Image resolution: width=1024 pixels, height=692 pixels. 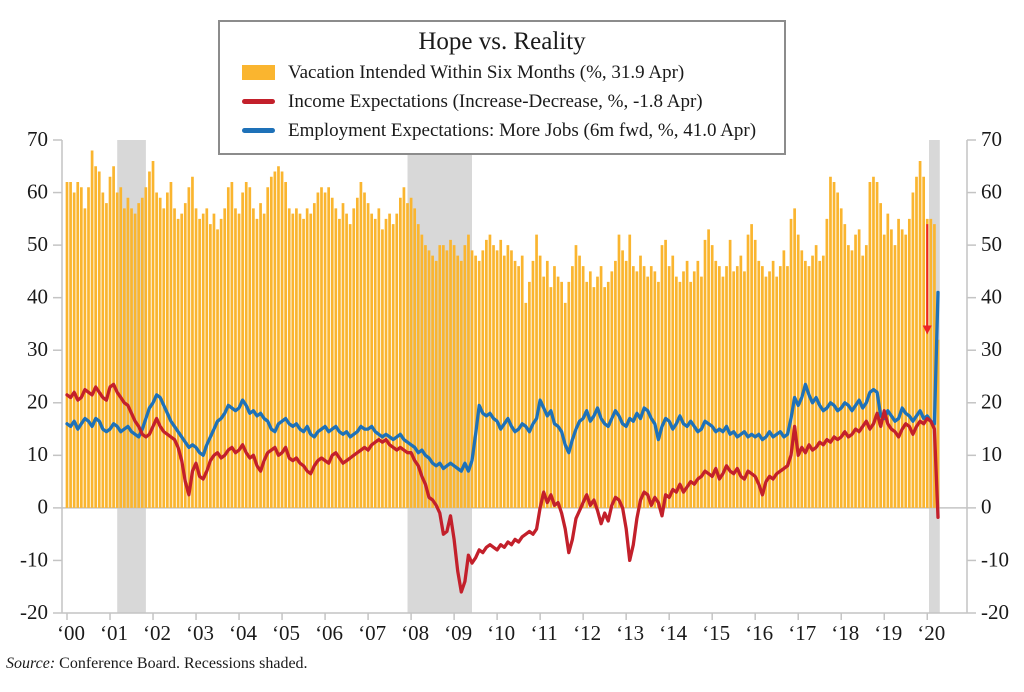 What do you see at coordinates (991, 454) in the screenshot?
I see `y-axis-label-right: 10` at bounding box center [991, 454].